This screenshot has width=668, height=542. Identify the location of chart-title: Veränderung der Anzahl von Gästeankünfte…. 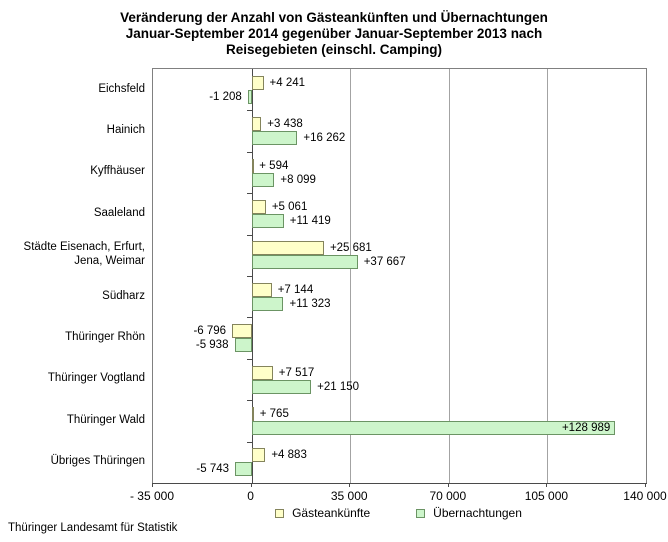
(334, 34).